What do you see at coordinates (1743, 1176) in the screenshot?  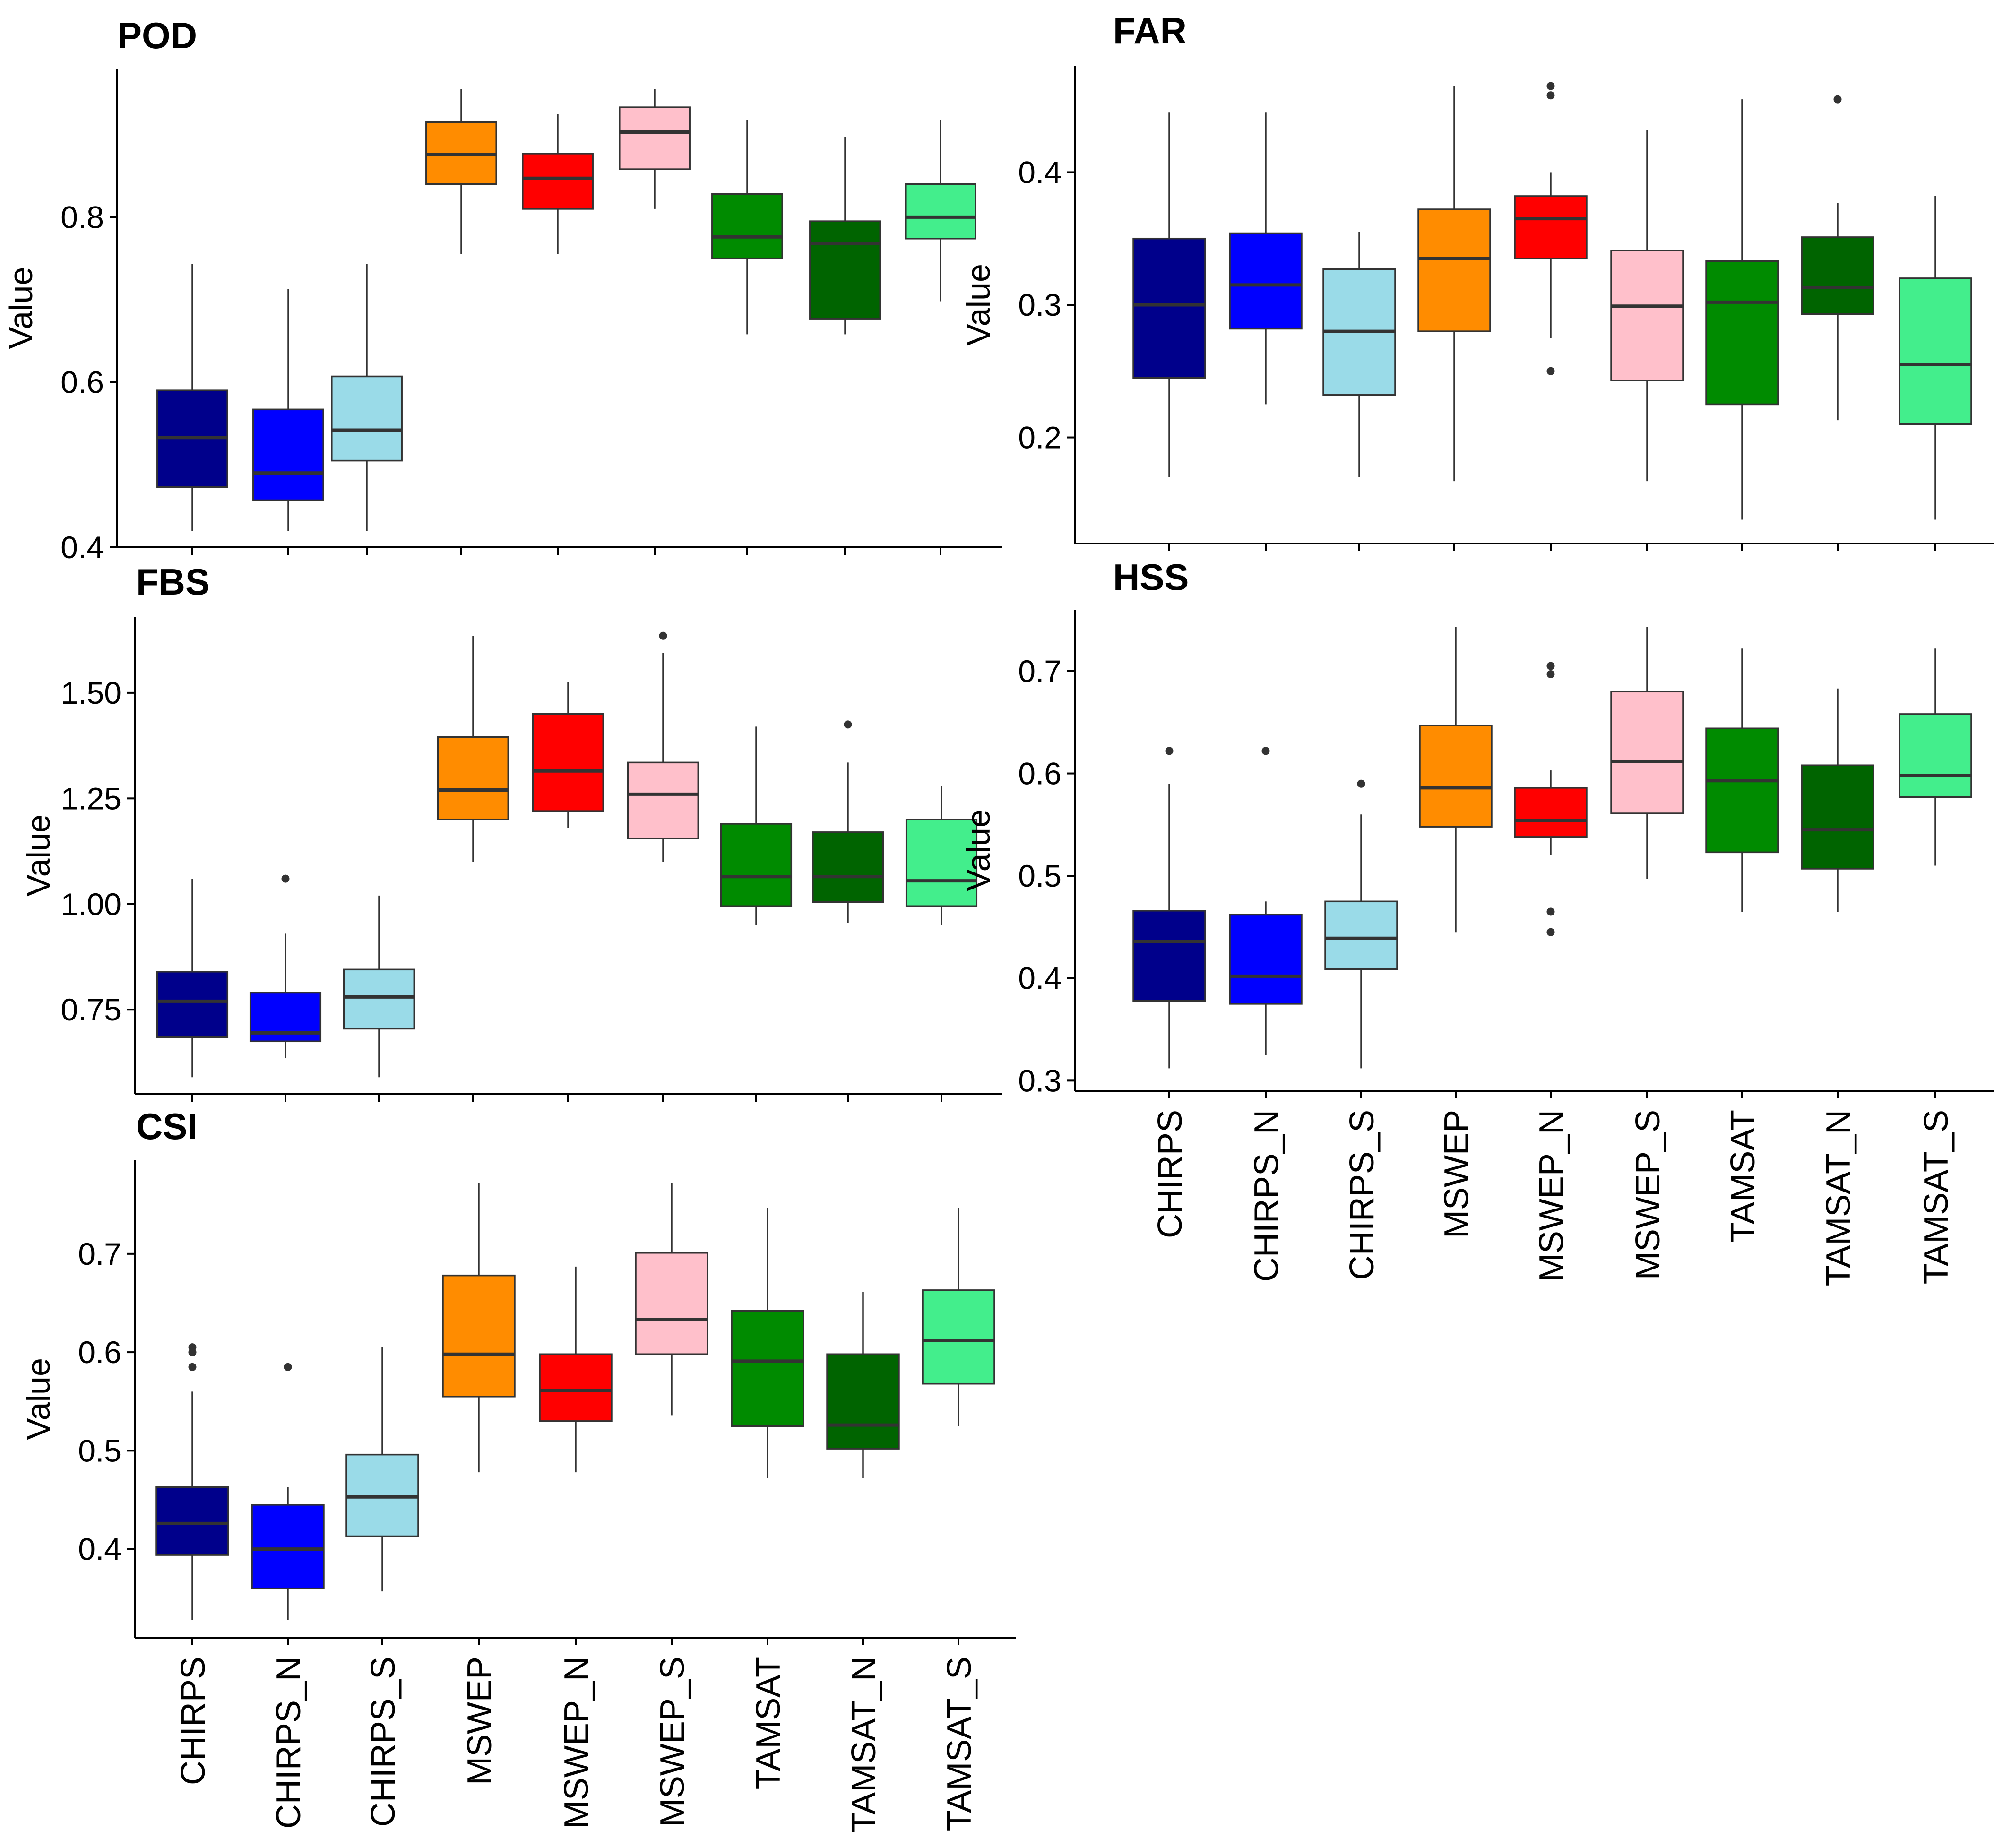 I see `hss-x-tick-label: TAMSAT` at bounding box center [1743, 1176].